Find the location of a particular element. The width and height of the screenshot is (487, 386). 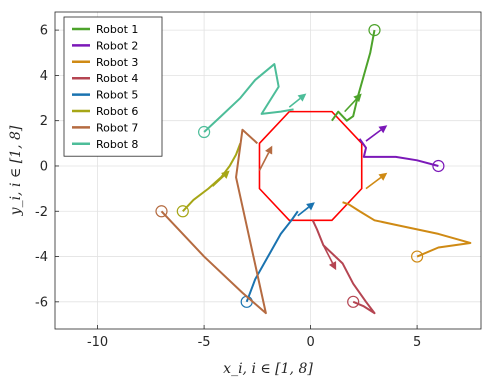

x-tick-label: 0 is located at coordinates (310, 342).